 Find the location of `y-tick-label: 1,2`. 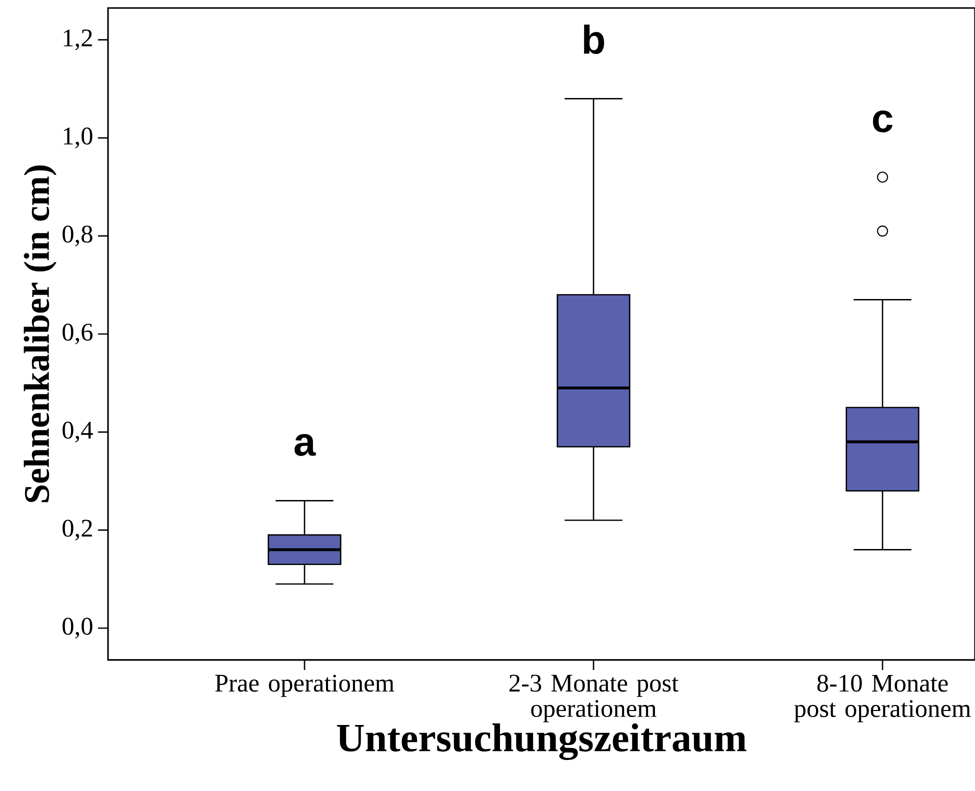

y-tick-label: 1,2 is located at coordinates (78, 40).